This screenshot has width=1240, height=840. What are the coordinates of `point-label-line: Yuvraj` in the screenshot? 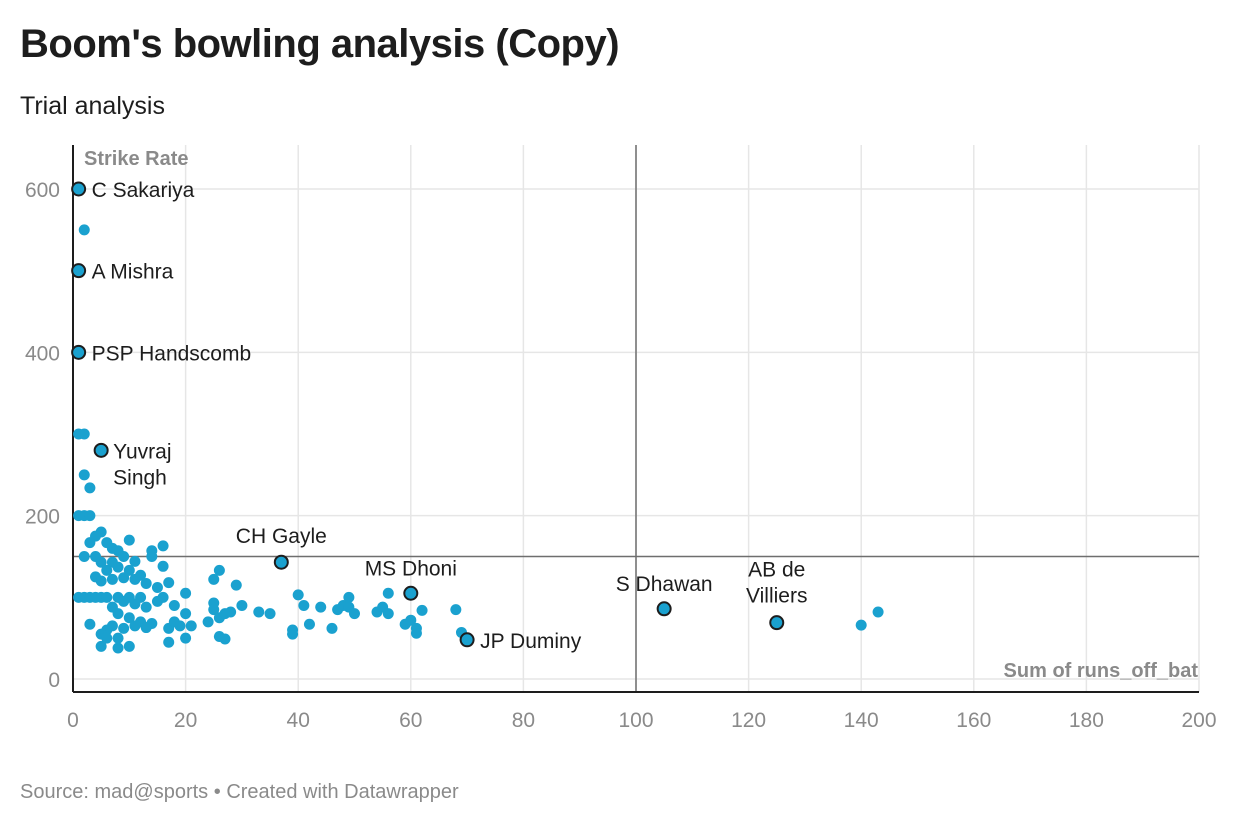 It's located at (142, 451).